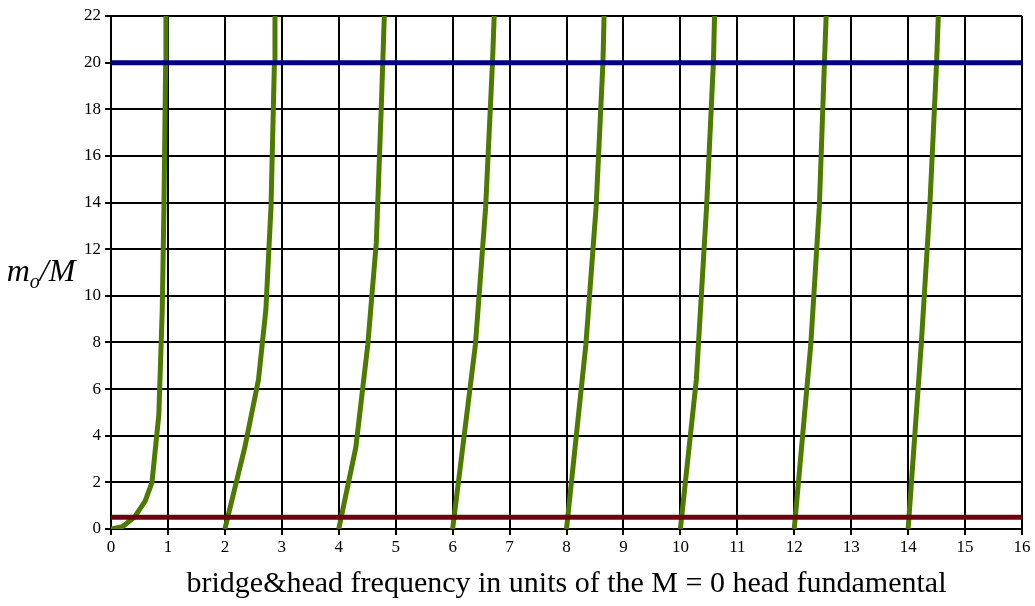 The height and width of the screenshot is (606, 1035). I want to click on x-tick-label: 9, so click(623, 546).